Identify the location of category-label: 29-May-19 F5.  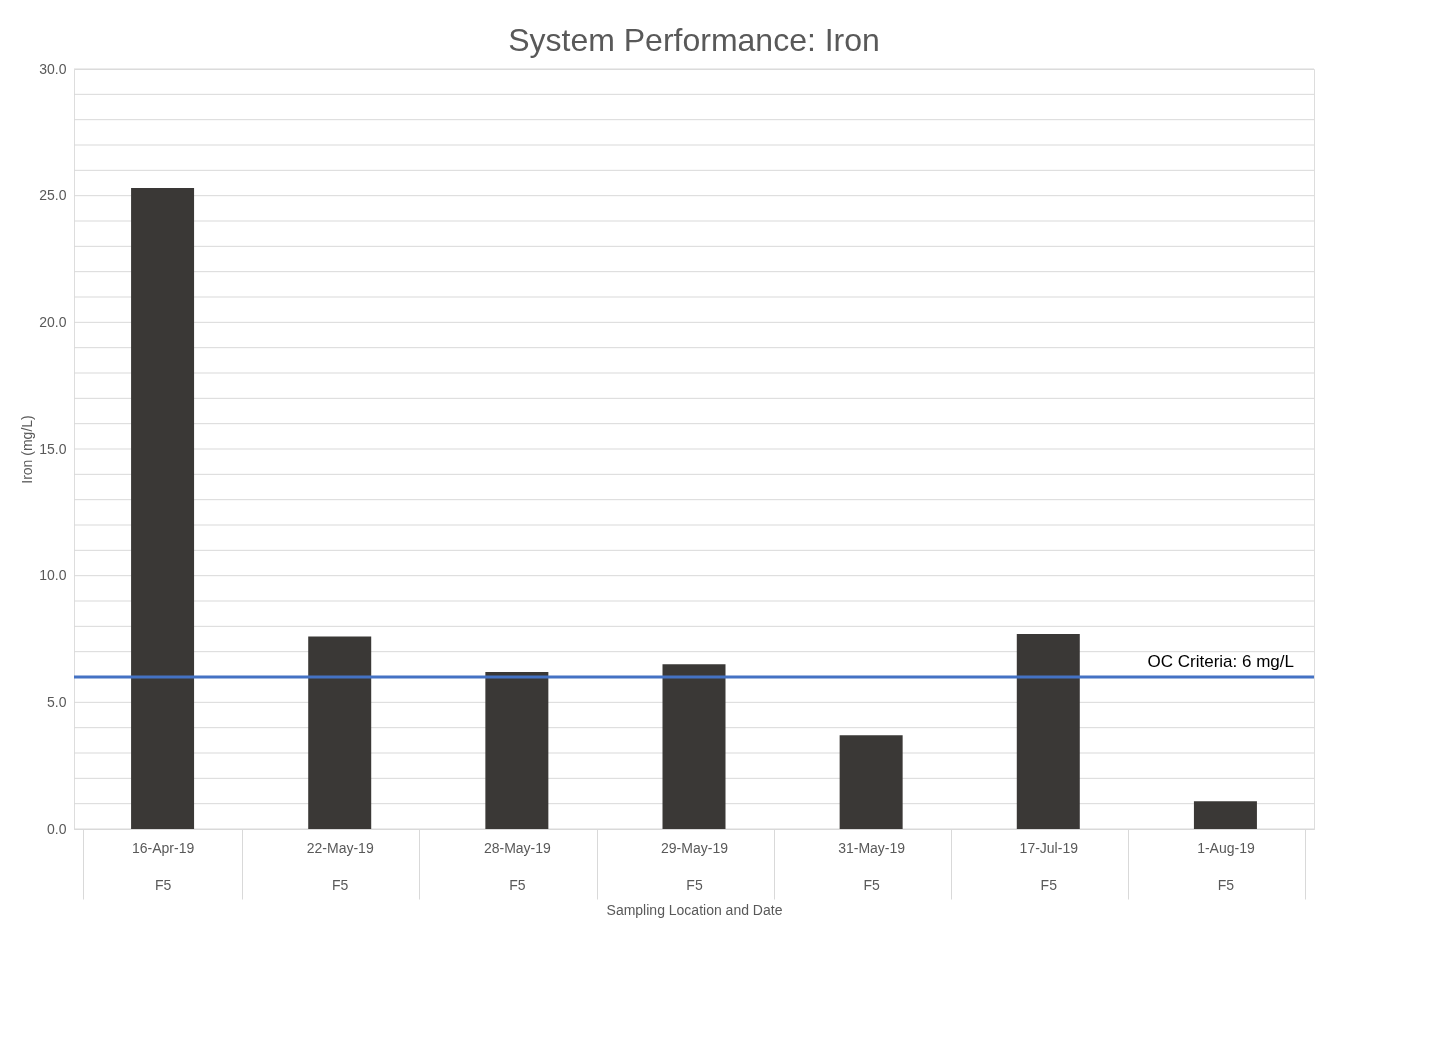
(694, 866).